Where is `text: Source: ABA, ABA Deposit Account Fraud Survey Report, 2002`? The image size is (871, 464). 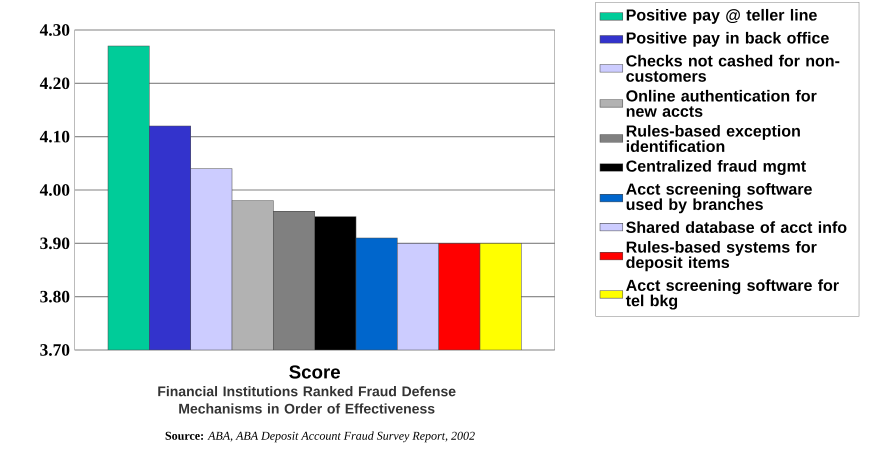
text: Source: ABA, ABA Deposit Account Fraud Survey Report, 2002 is located at coordinates (320, 436).